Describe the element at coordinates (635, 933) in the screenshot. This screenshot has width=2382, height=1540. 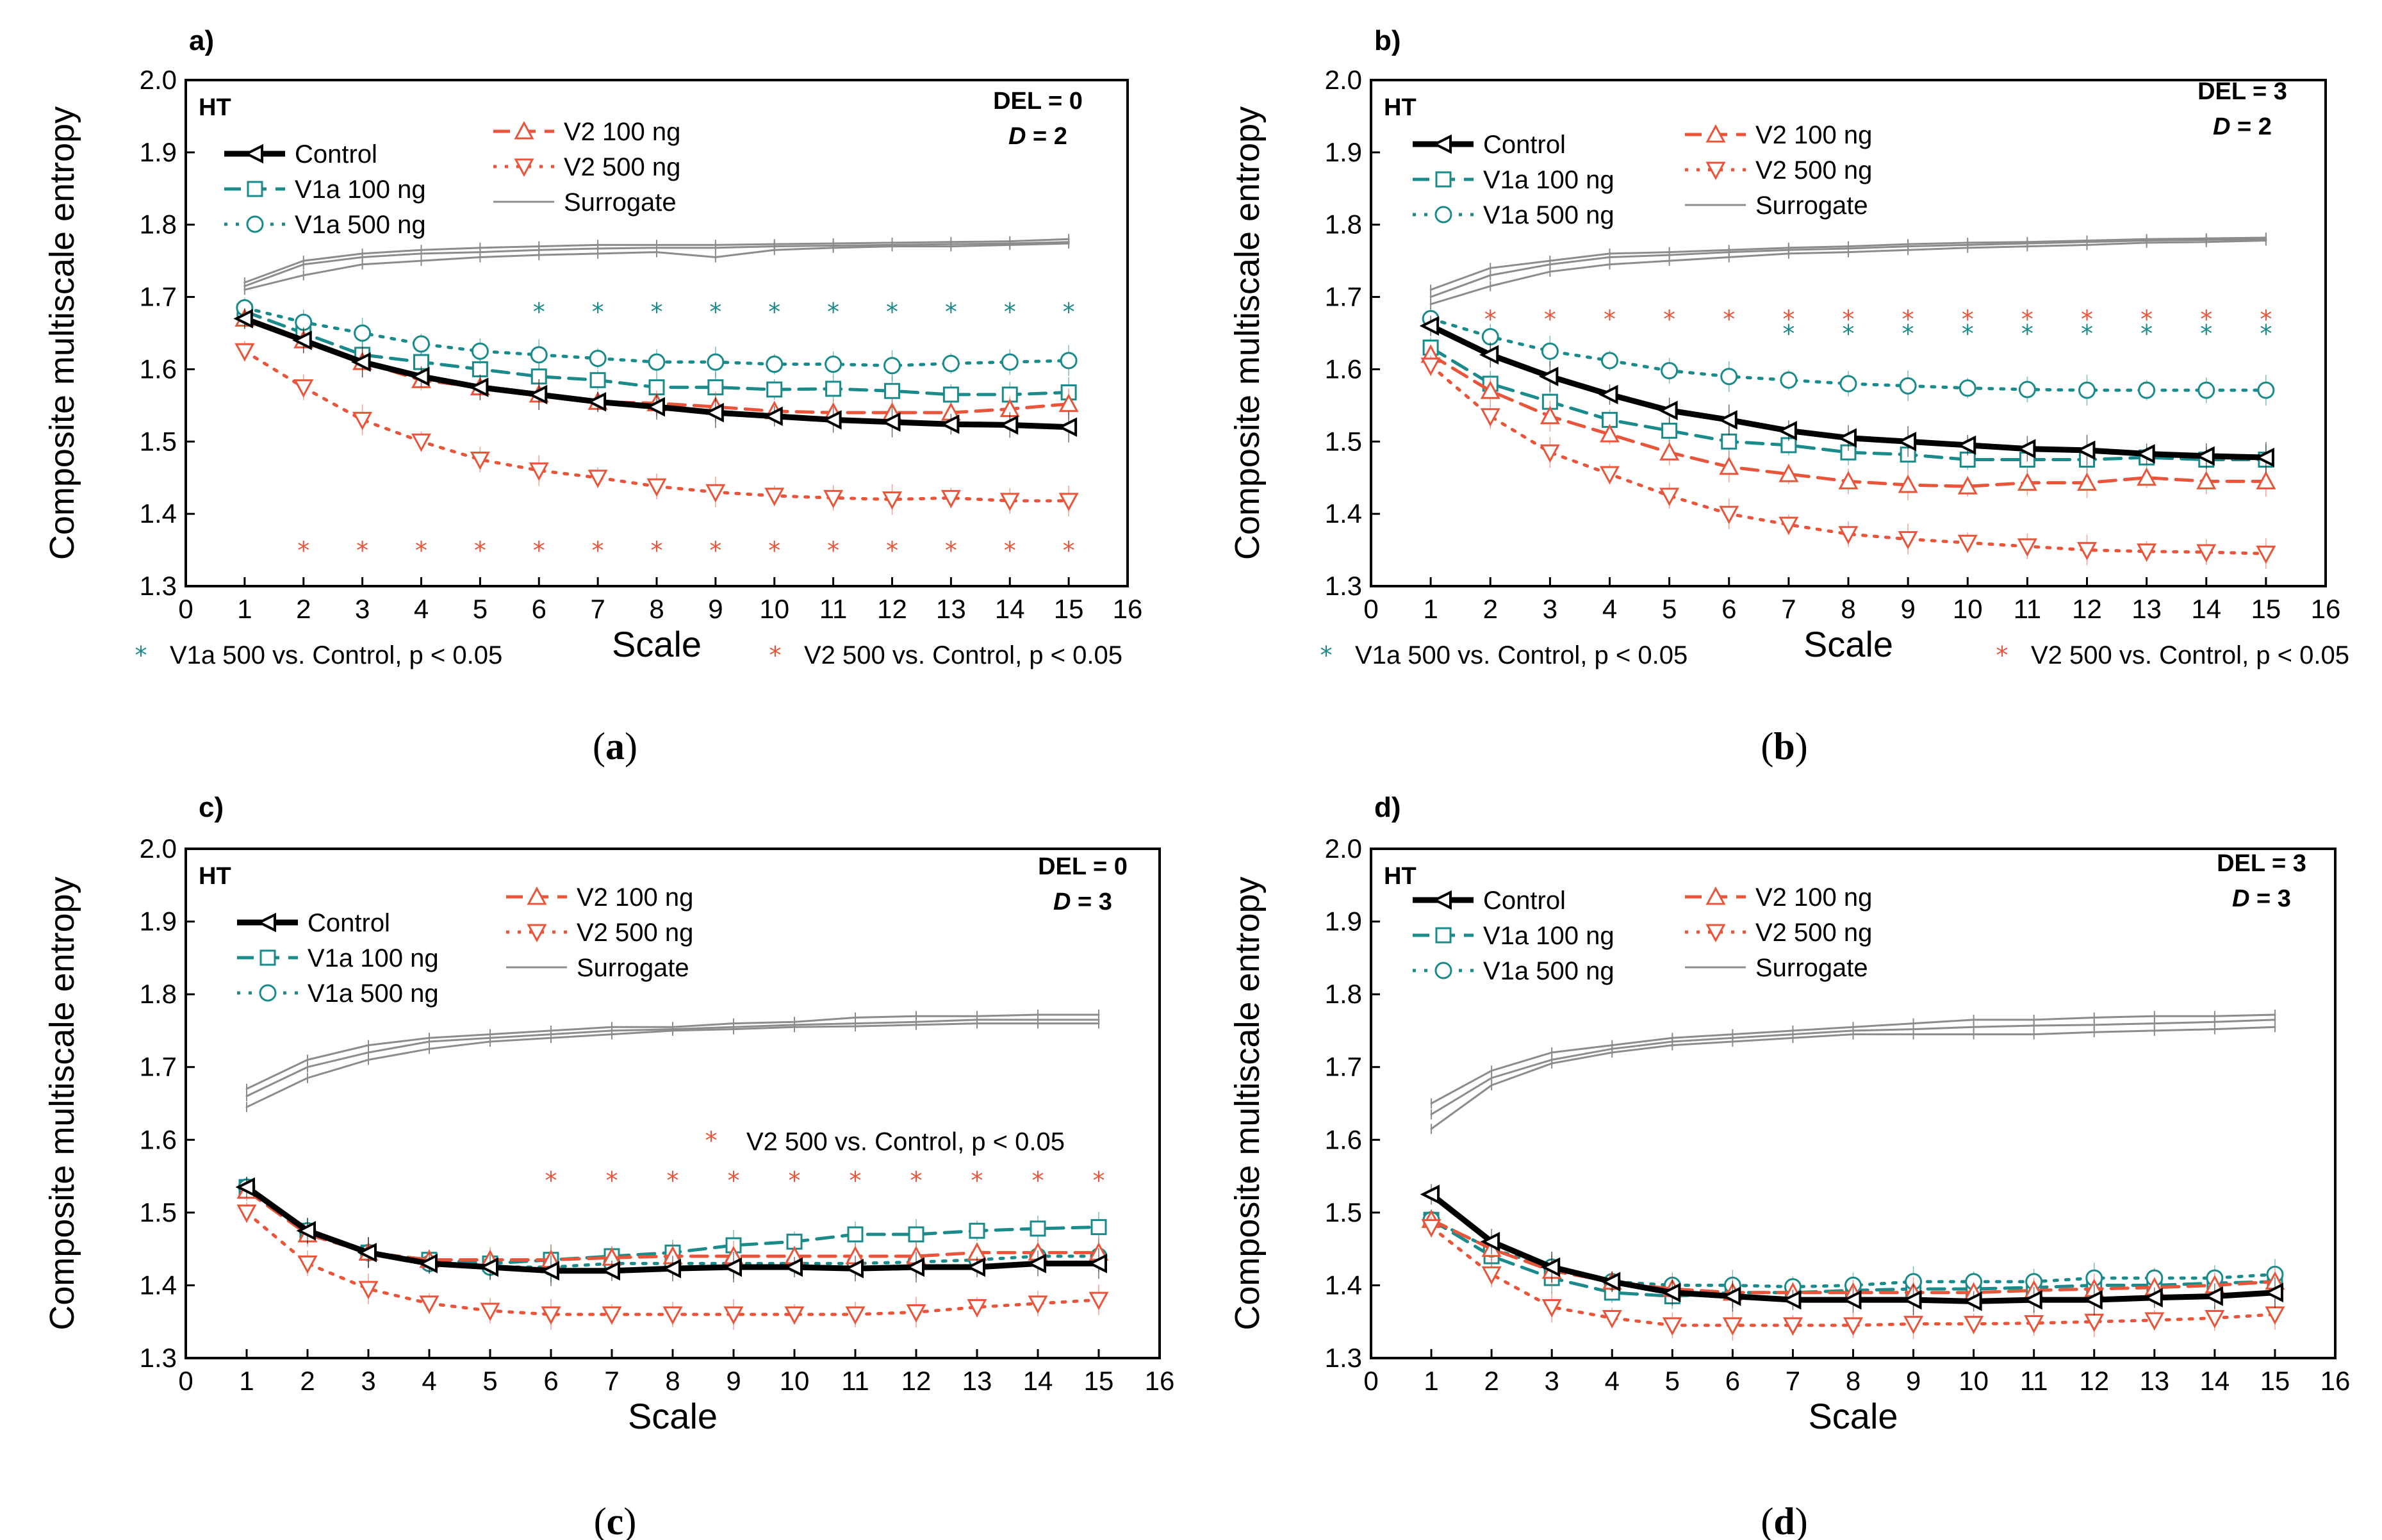
I see `legend-label: V2 500 ng` at that location.